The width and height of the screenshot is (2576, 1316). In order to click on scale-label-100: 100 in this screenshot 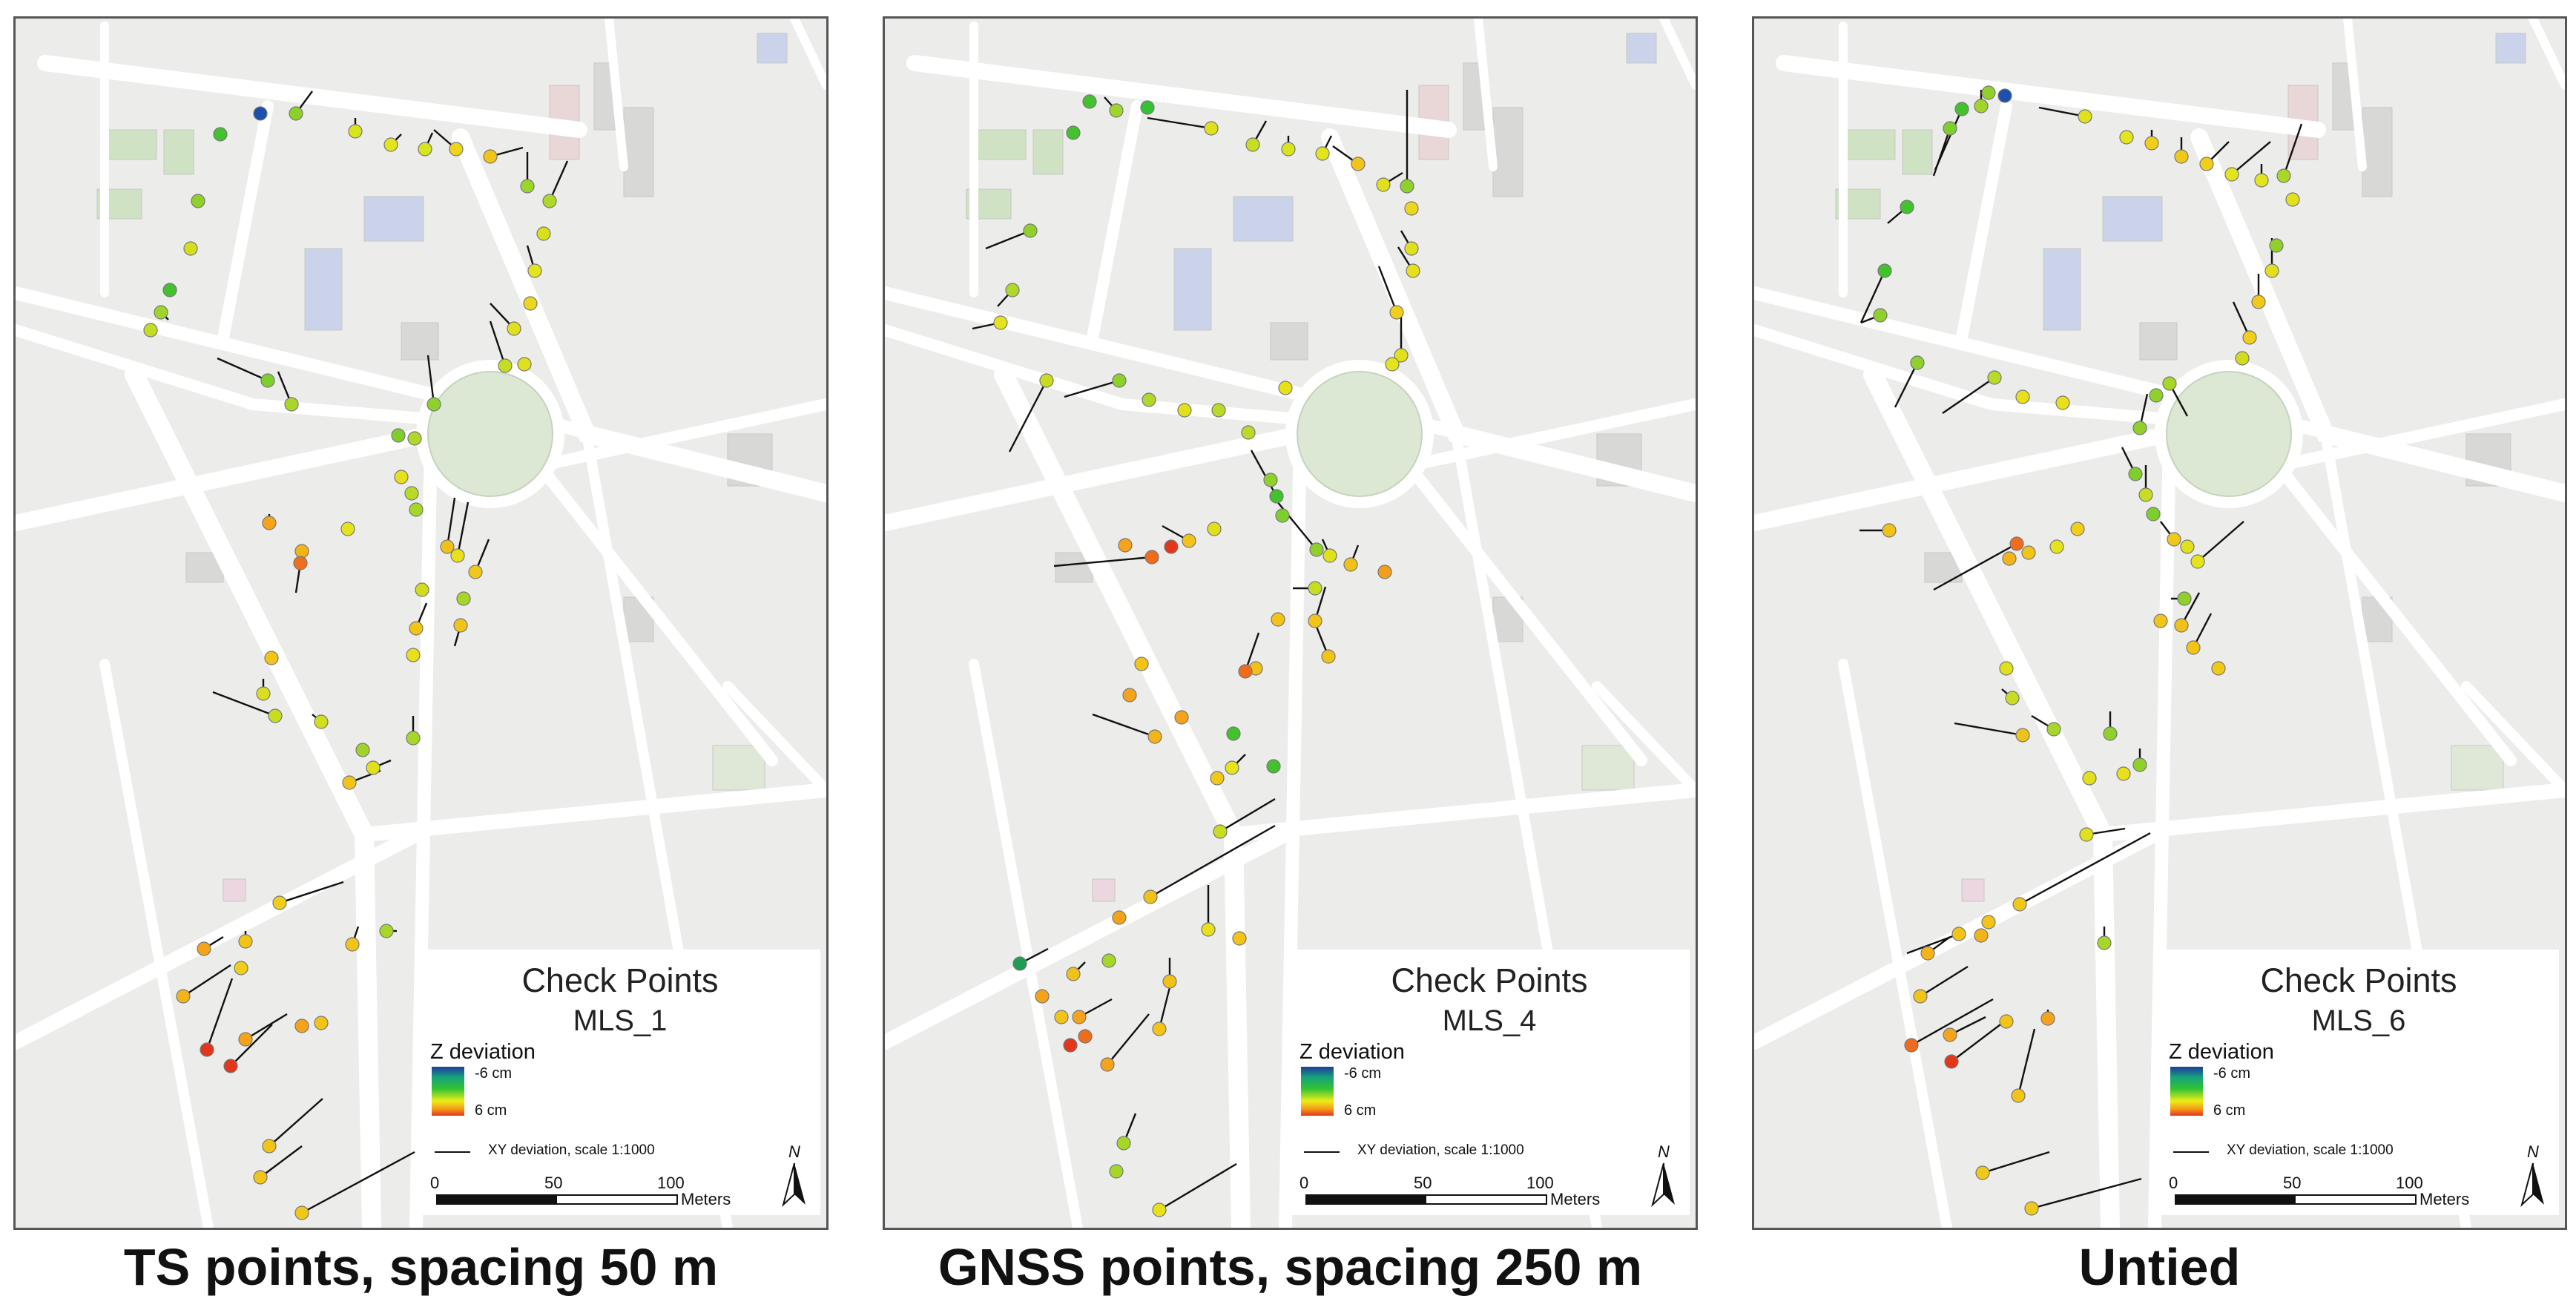, I will do `click(671, 1183)`.